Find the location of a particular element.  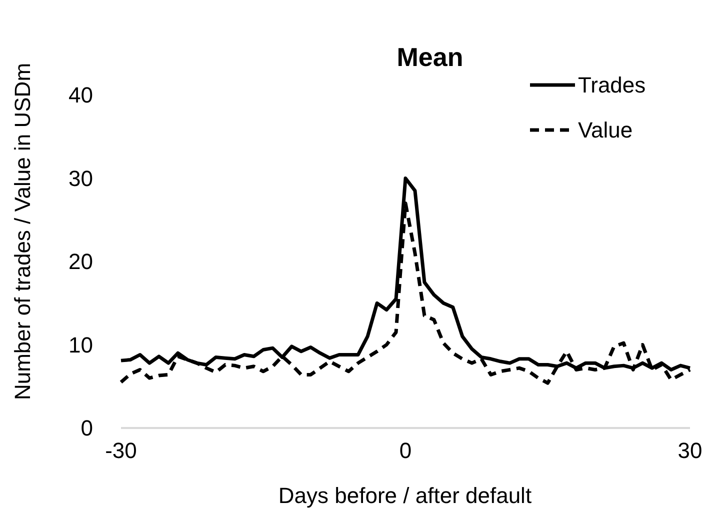

y-tick-label: 0 is located at coordinates (86, 428).